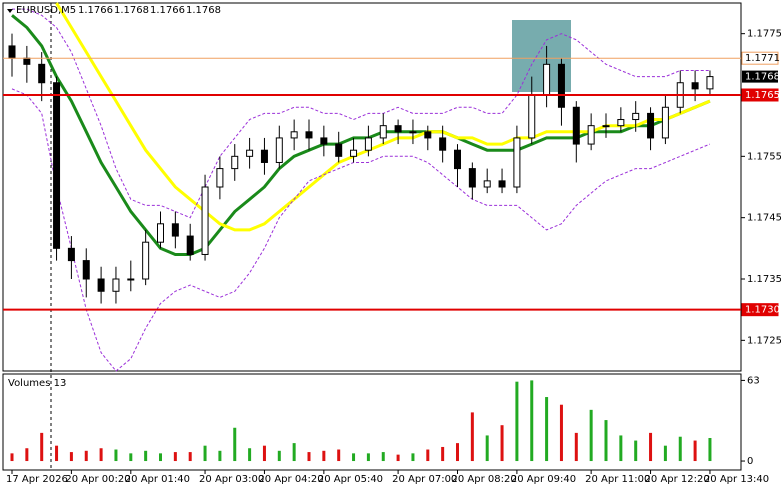  What do you see at coordinates (131, 10) in the screenshot?
I see `header-price: 1.1768` at bounding box center [131, 10].